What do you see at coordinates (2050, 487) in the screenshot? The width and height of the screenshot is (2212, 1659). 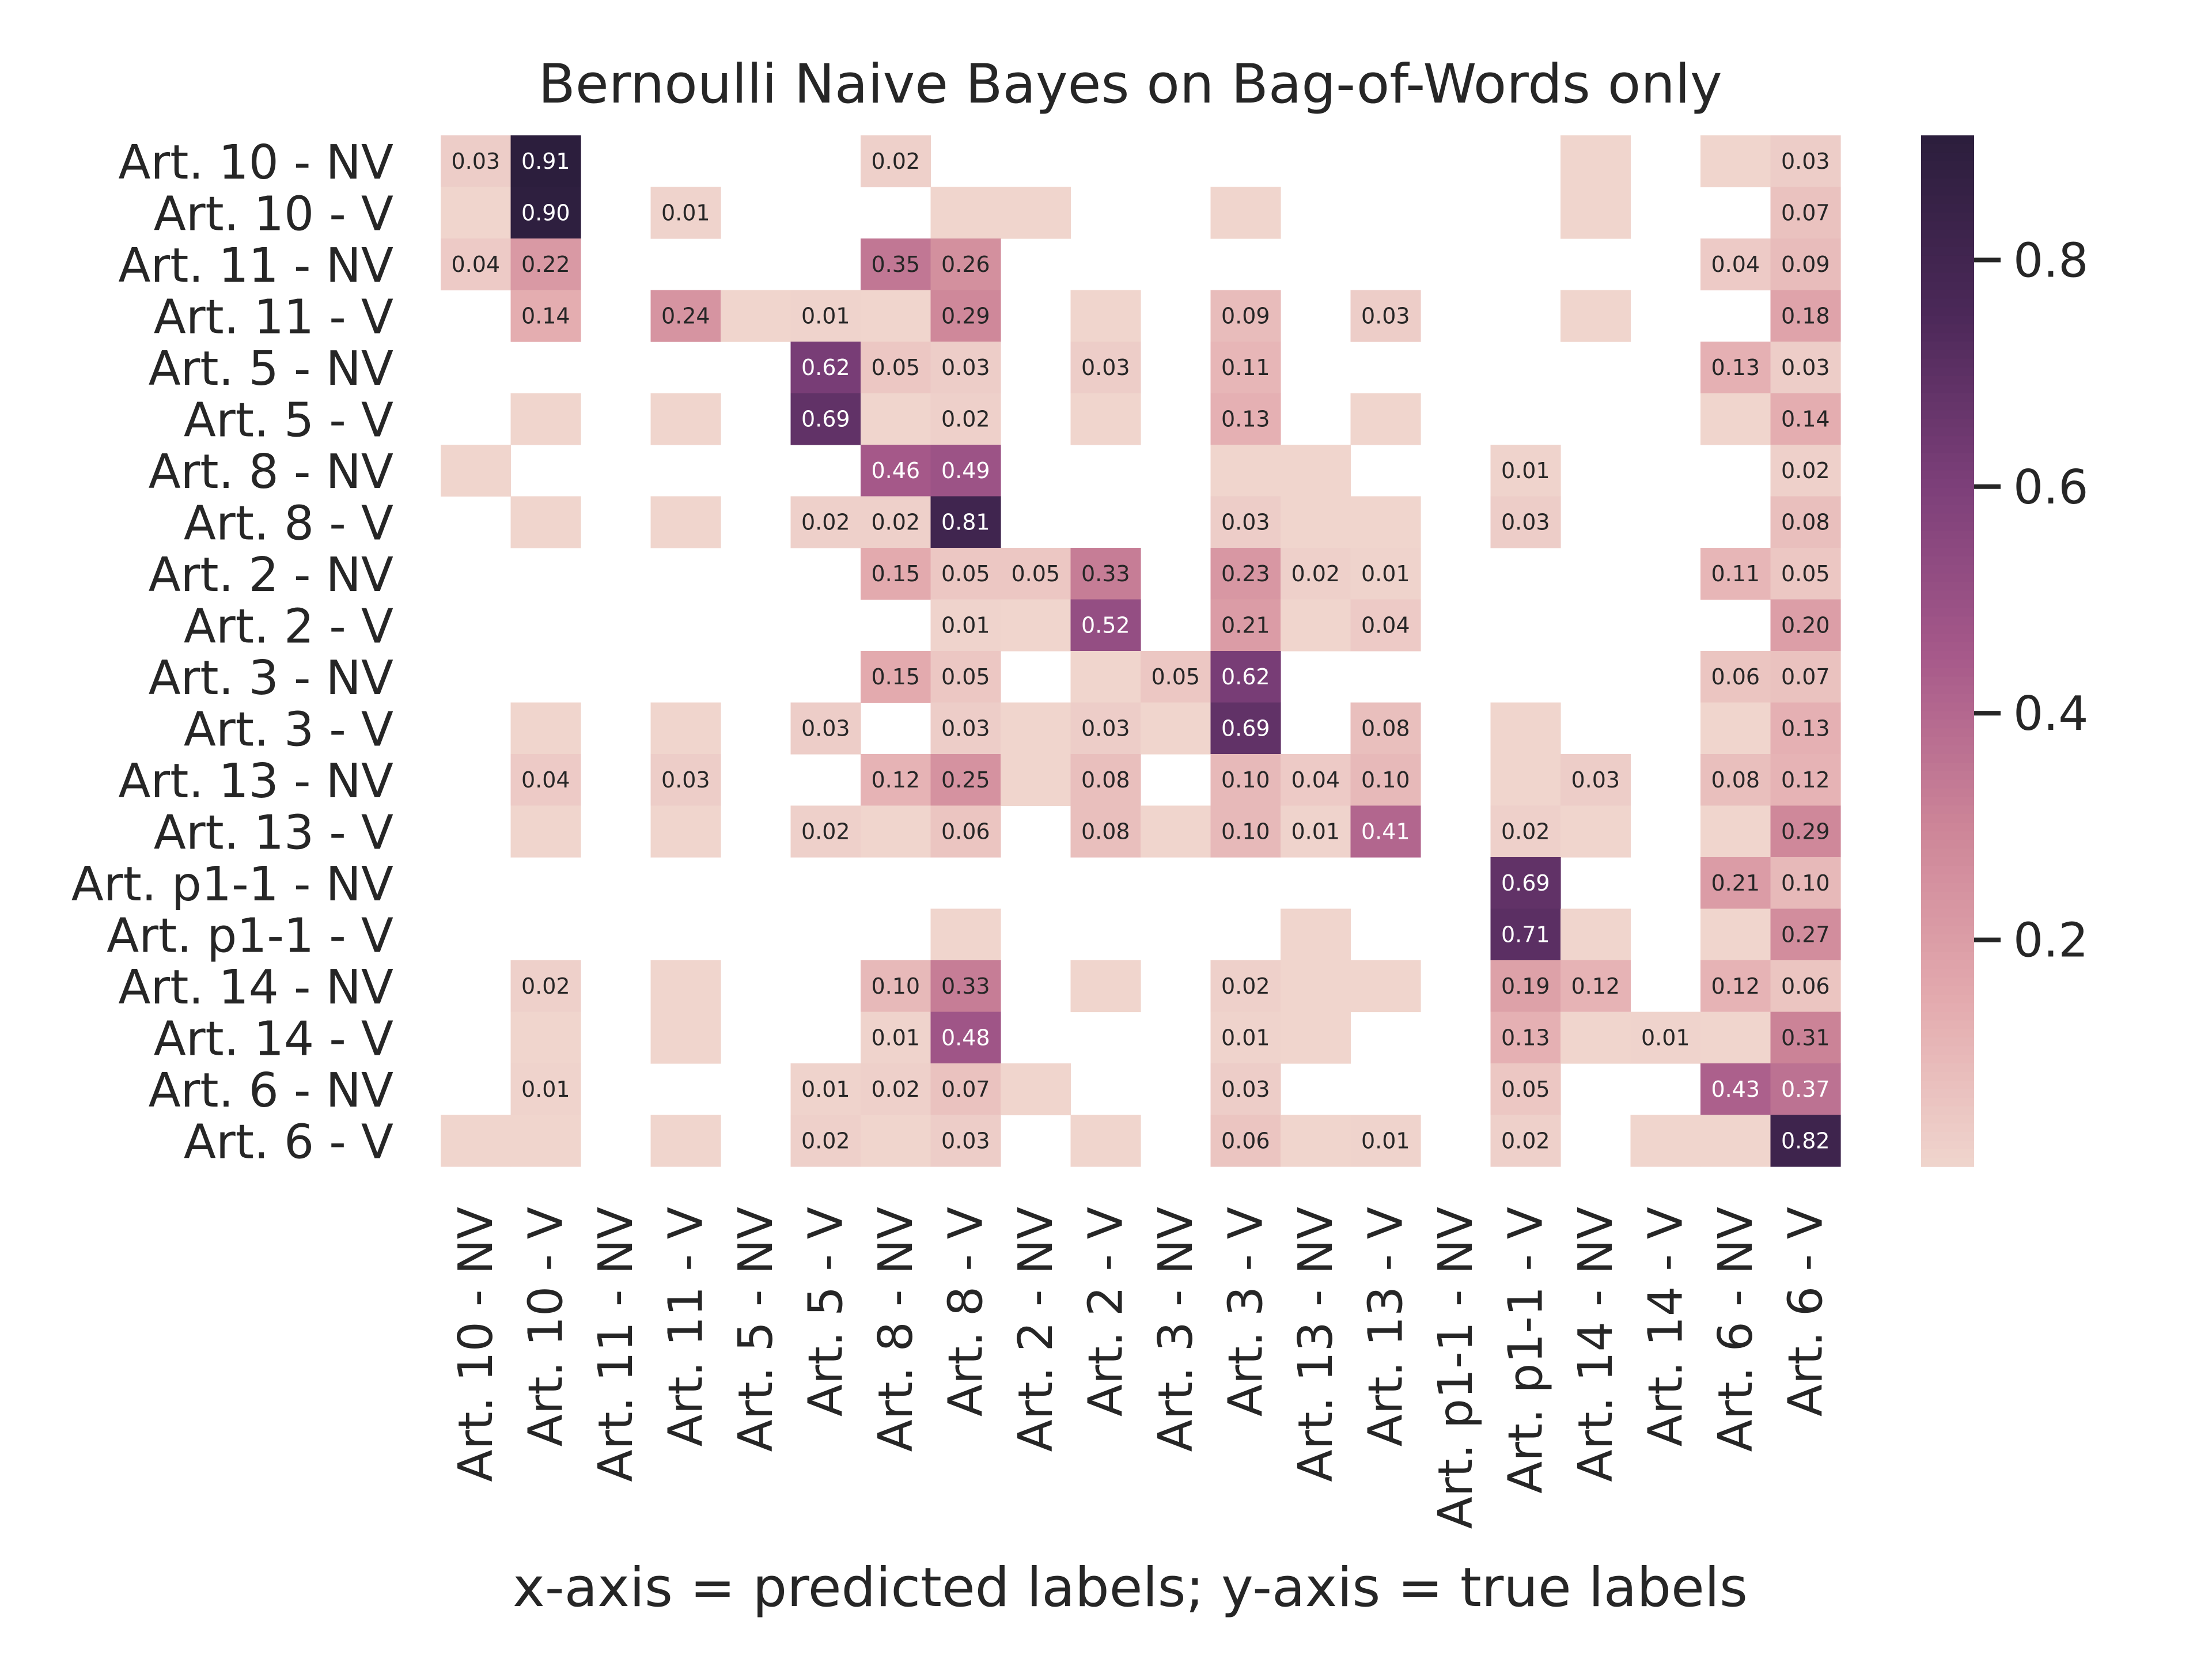 I see `colorbar-tick-label: 0.6` at bounding box center [2050, 487].